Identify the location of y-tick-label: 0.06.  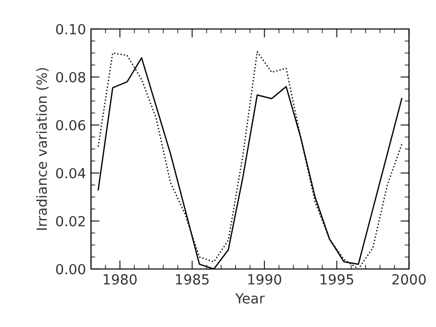
(71, 125).